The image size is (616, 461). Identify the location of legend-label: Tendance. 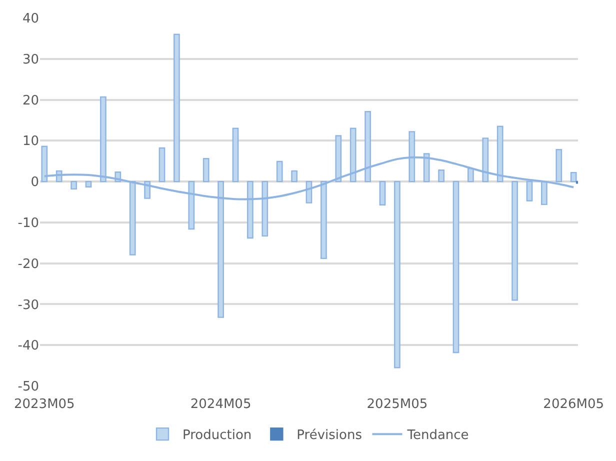
(437, 436).